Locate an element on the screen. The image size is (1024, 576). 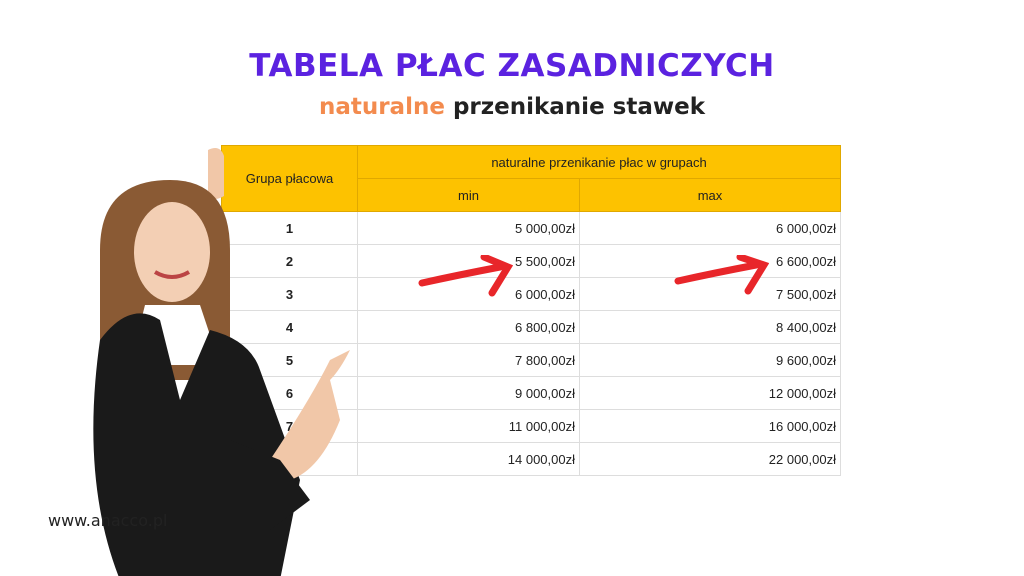
cell-max: 6 000,00zł is located at coordinates (710, 228).